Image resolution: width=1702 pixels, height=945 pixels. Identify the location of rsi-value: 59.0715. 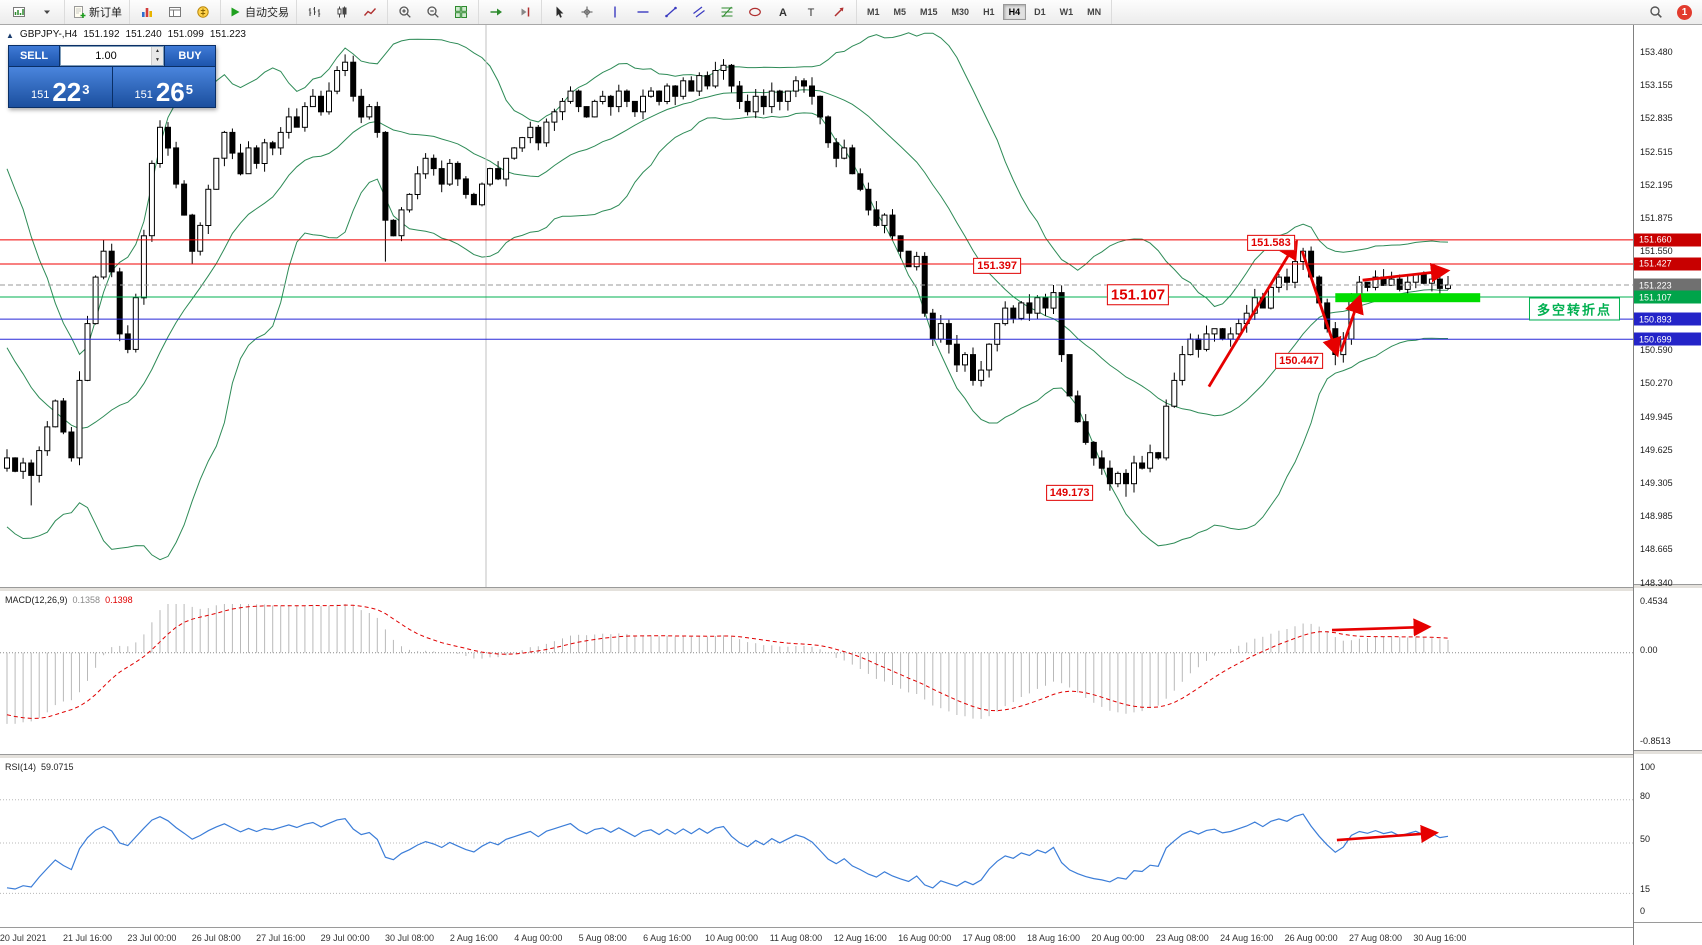
(57, 767).